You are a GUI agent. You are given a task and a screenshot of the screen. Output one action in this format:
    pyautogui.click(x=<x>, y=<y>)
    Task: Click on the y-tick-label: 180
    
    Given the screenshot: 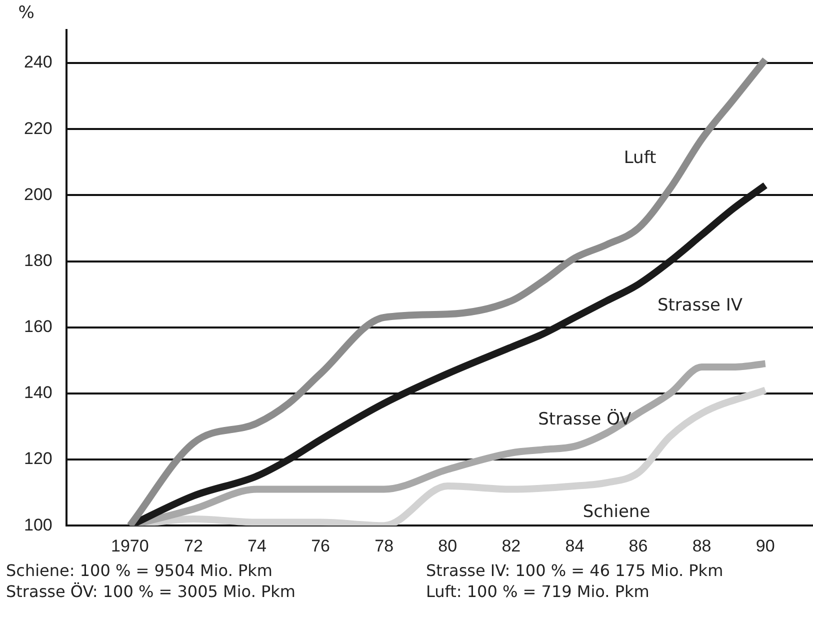 What is the action you would take?
    pyautogui.click(x=38, y=260)
    